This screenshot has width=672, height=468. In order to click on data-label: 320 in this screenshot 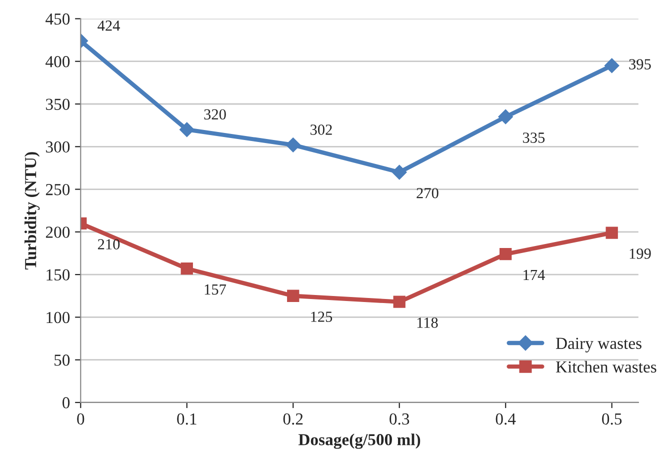, I will do `click(215, 114)`.